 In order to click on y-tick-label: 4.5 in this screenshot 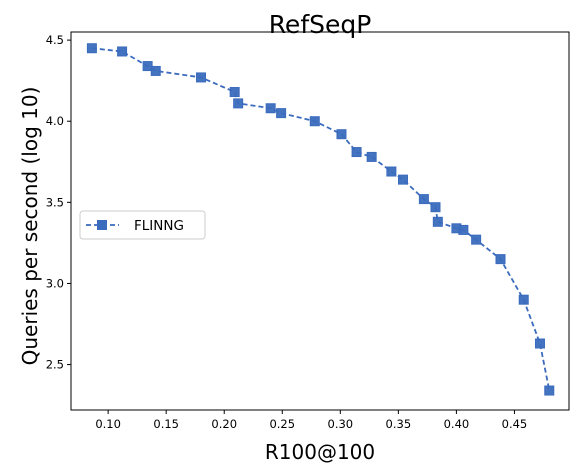, I will do `click(55, 40)`.